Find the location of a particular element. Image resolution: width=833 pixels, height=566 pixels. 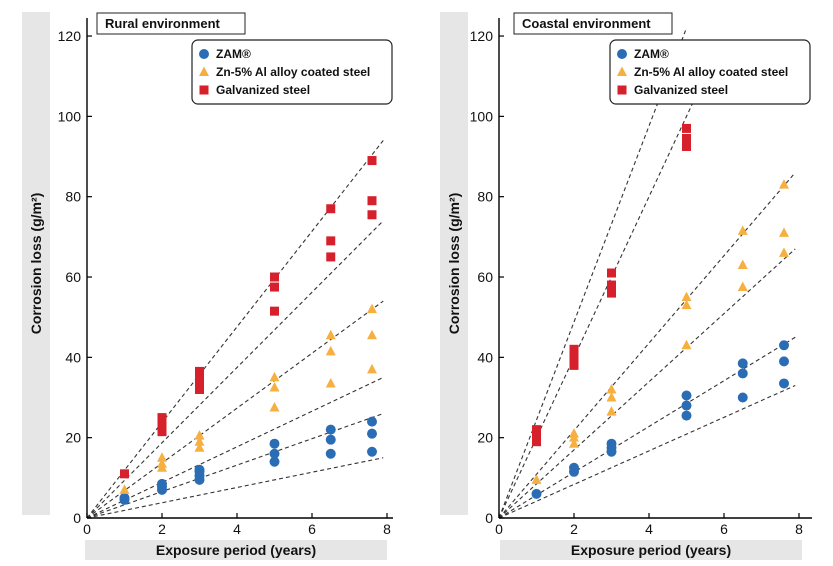

legend-box is located at coordinates (292, 72).